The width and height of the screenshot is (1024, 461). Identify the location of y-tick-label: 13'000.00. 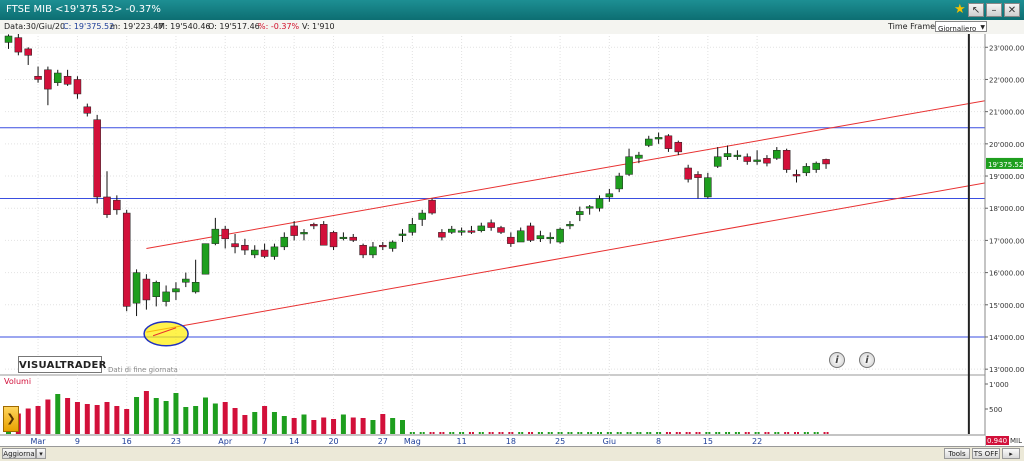
(1006, 370).